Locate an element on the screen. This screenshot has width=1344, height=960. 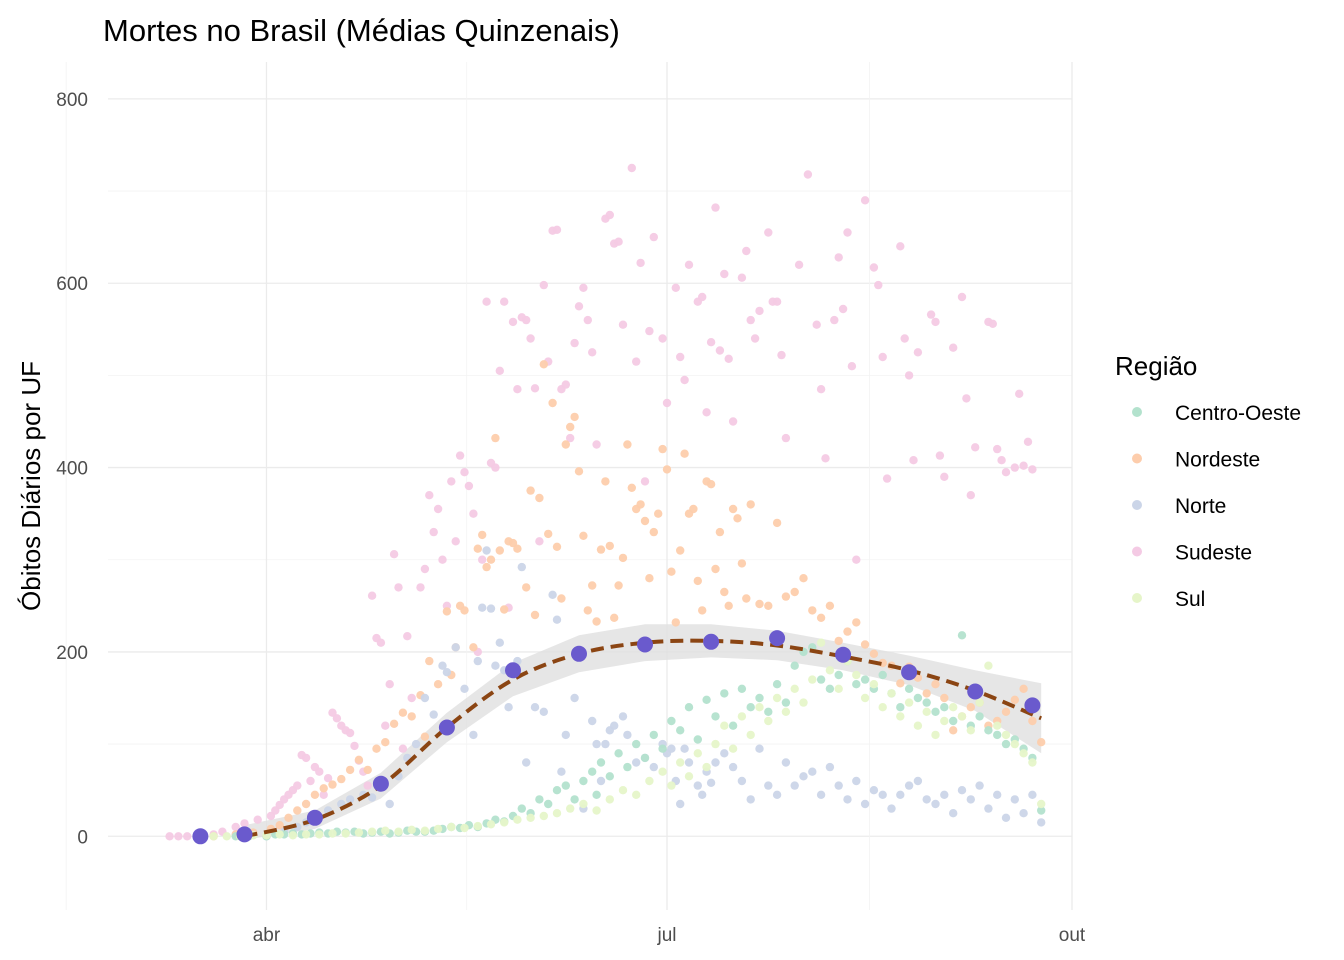
legend-swatch is located at coordinates (1137, 598).